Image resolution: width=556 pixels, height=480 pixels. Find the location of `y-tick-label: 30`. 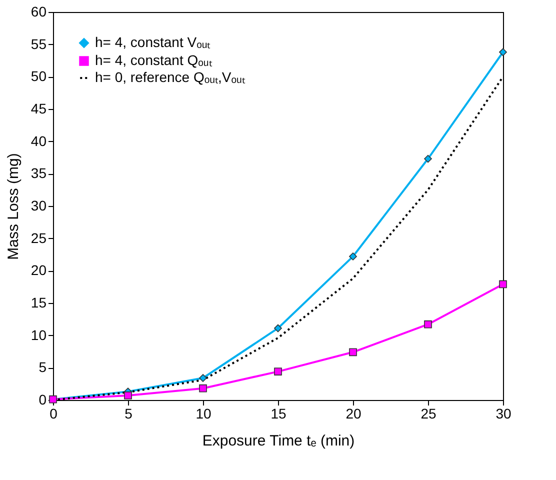

y-tick-label: 30 is located at coordinates (38, 206).